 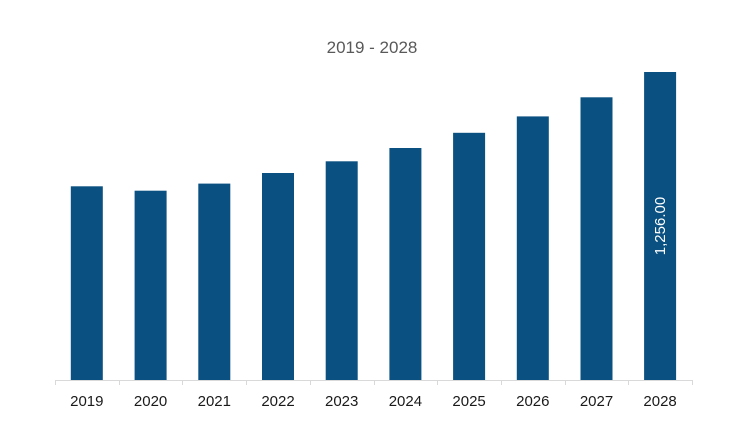 I want to click on data-labels-group: 1,256.00, so click(x=660, y=226).